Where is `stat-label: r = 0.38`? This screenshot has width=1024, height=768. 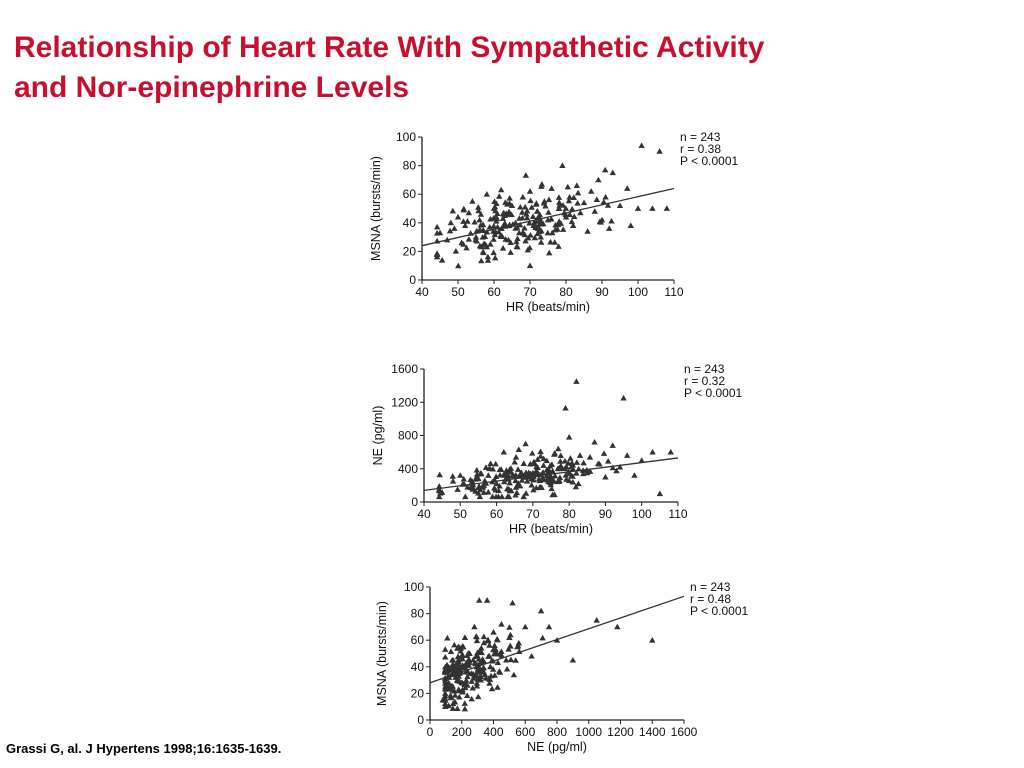 stat-label: r = 0.38 is located at coordinates (700, 149).